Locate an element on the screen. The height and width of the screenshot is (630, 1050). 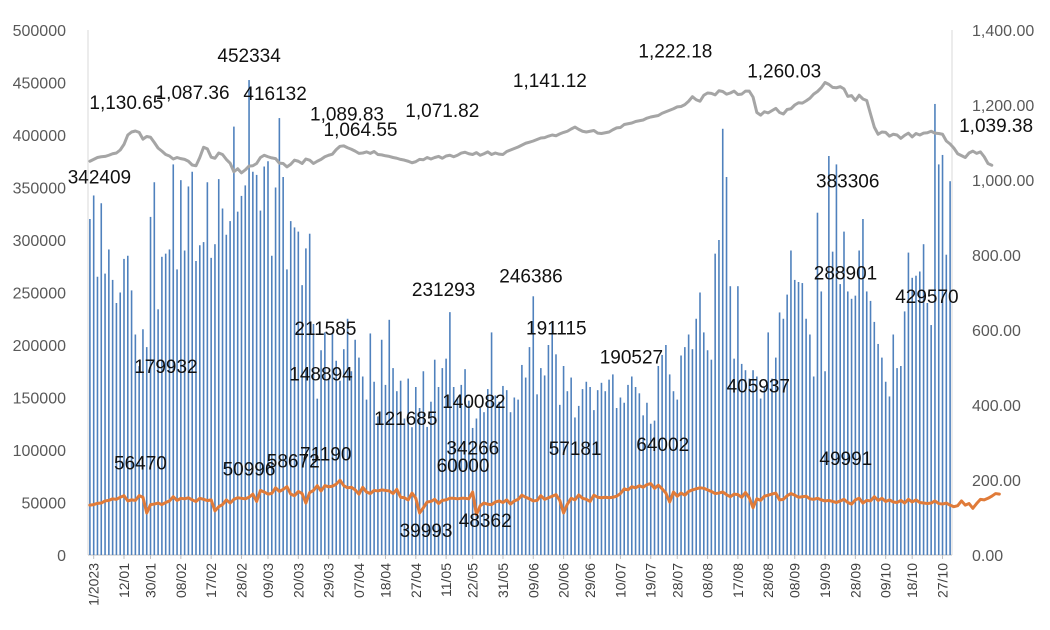
x-tick-label: 08/02 is located at coordinates (181, 580).